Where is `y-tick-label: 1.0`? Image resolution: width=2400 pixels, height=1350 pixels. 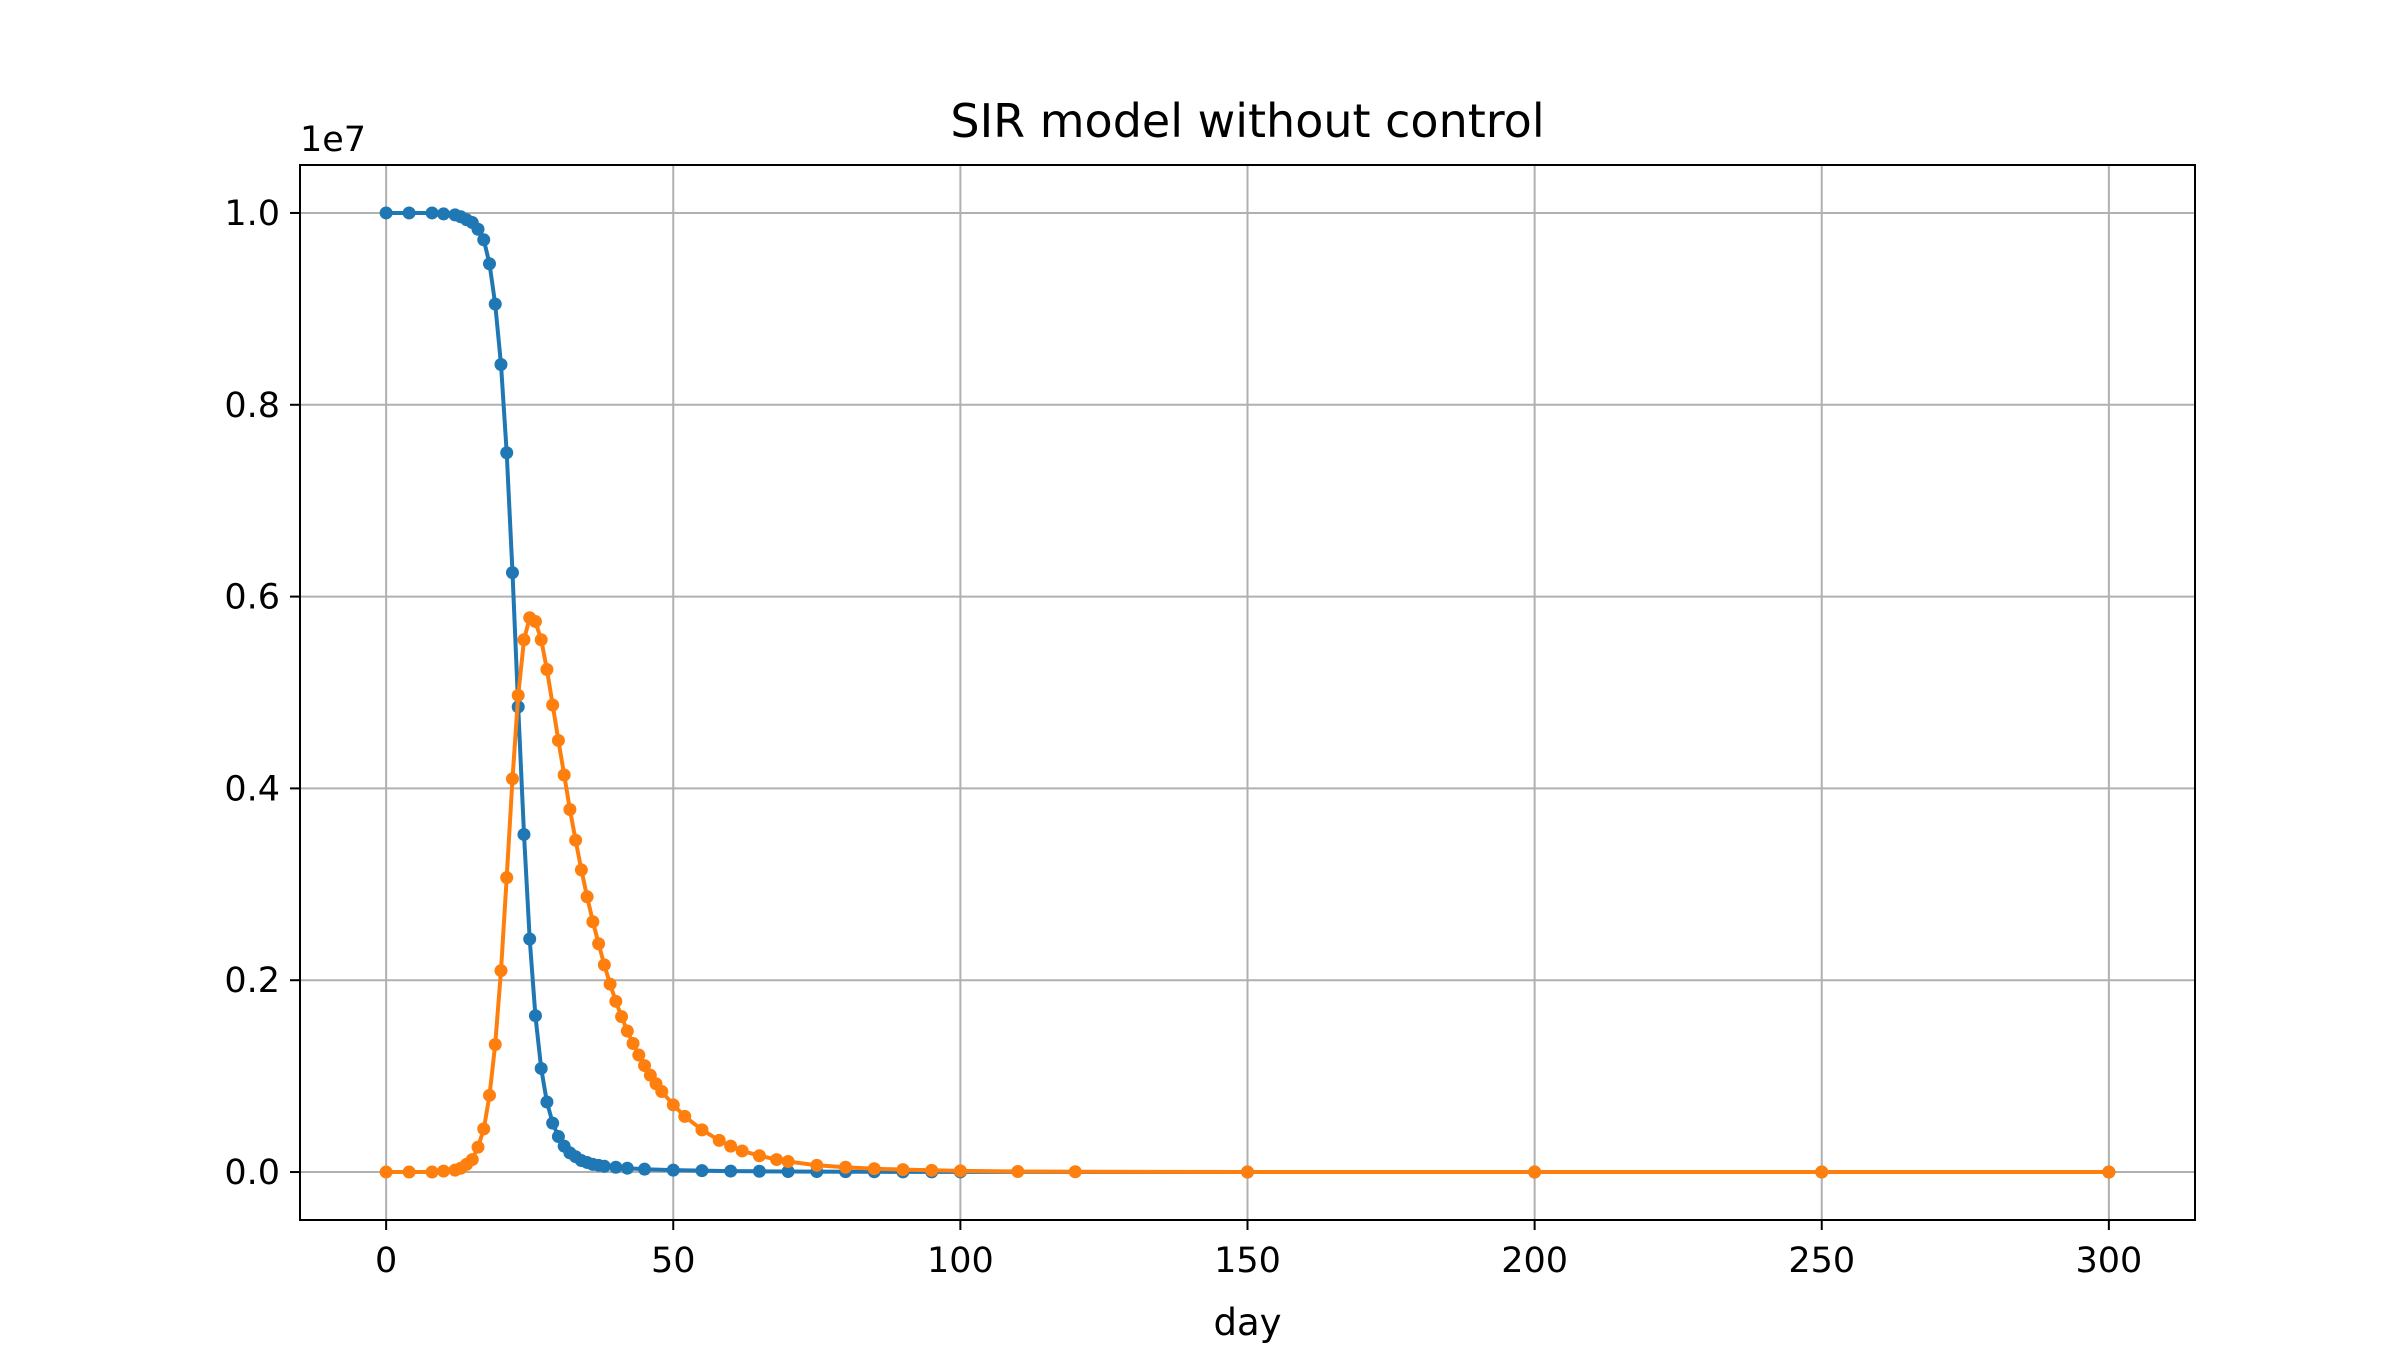
y-tick-label: 1.0 is located at coordinates (252, 214).